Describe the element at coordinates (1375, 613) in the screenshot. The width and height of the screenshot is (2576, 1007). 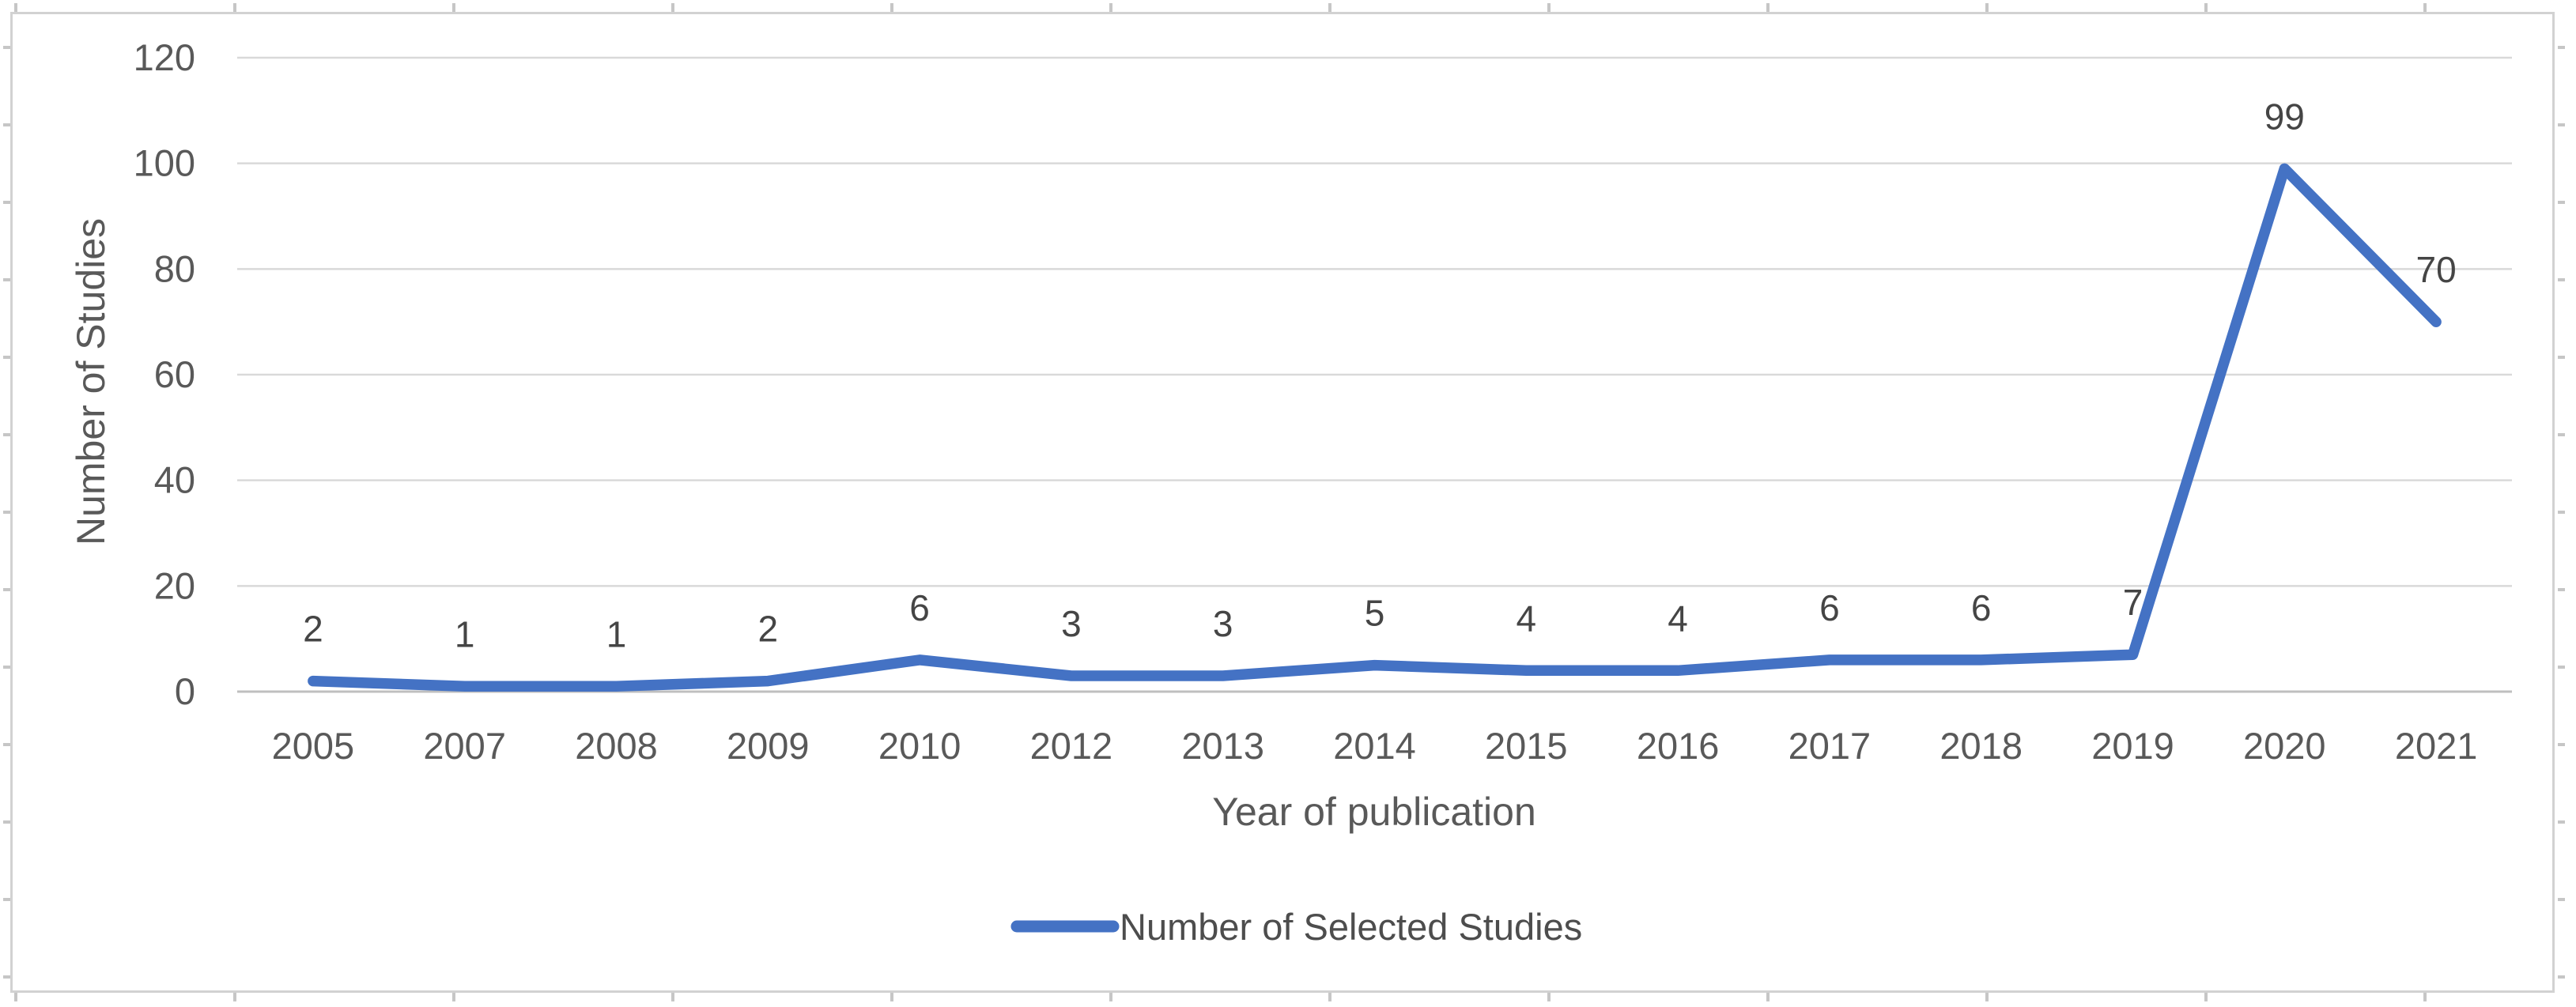
I see `data-label: 5` at that location.